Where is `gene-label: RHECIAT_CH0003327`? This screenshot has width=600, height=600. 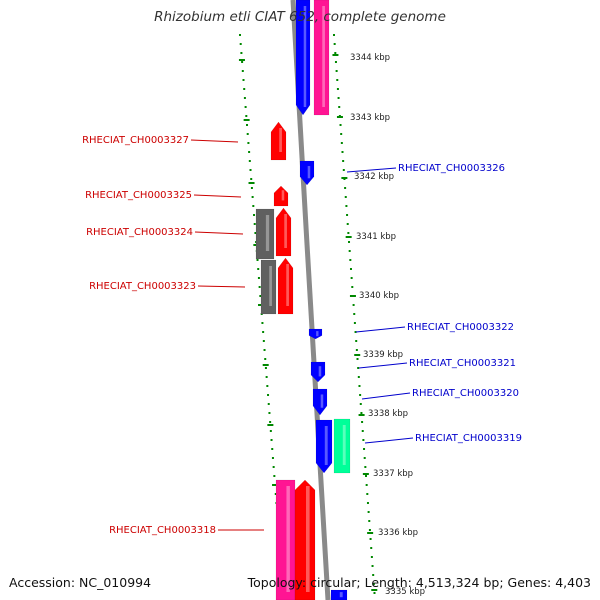 gene-label: RHECIAT_CH0003327 is located at coordinates (135, 140).